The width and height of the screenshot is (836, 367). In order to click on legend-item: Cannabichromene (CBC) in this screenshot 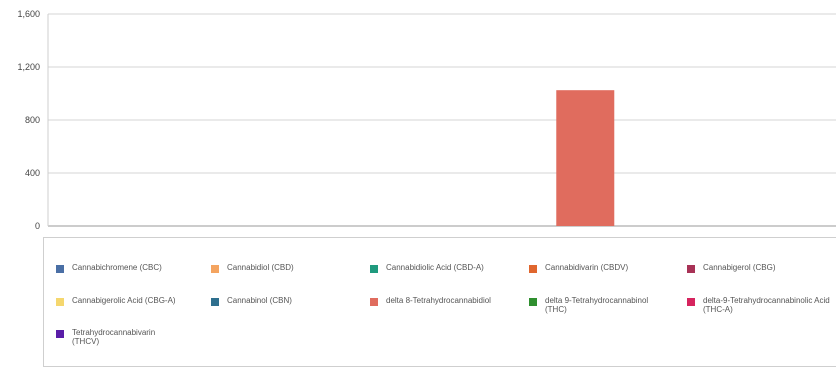, I will do `click(128, 268)`.